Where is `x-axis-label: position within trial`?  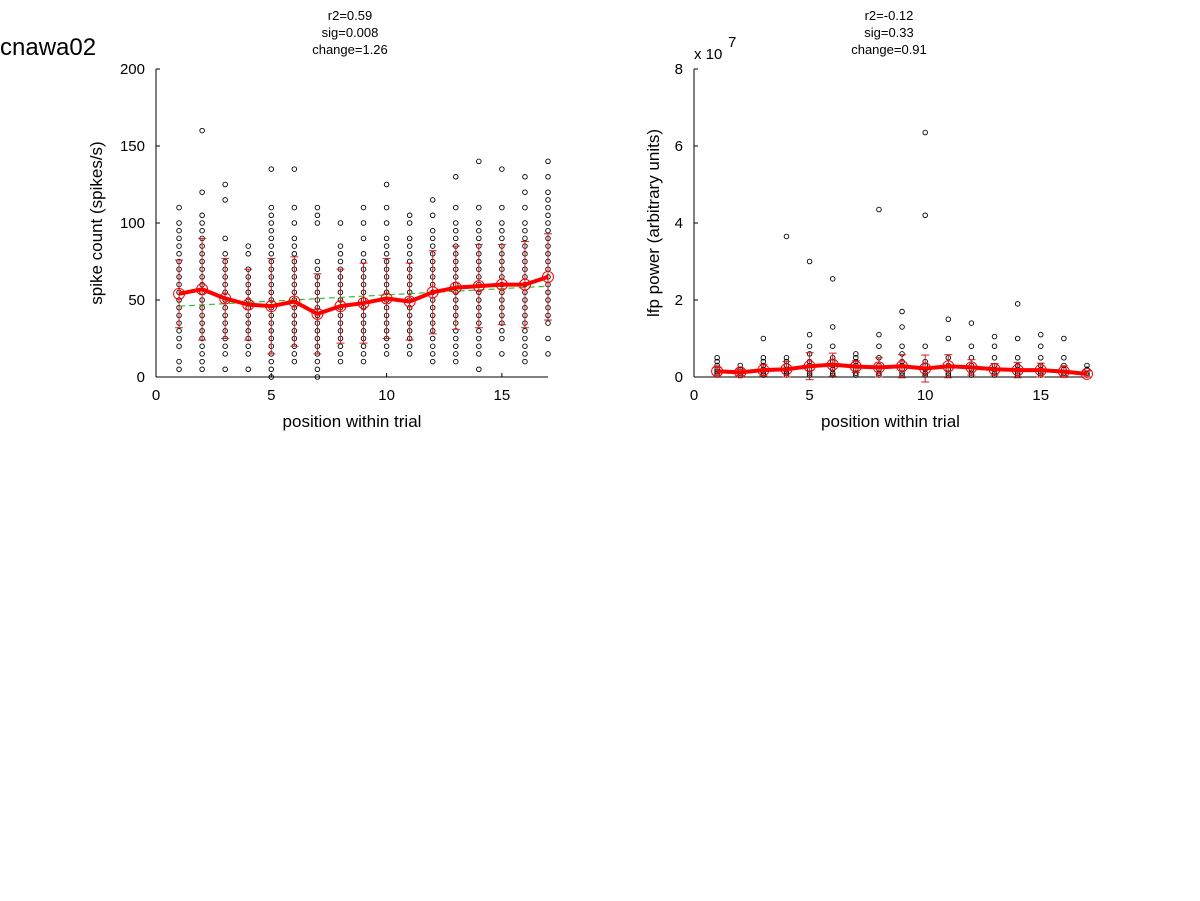
x-axis-label: position within trial is located at coordinates (890, 421).